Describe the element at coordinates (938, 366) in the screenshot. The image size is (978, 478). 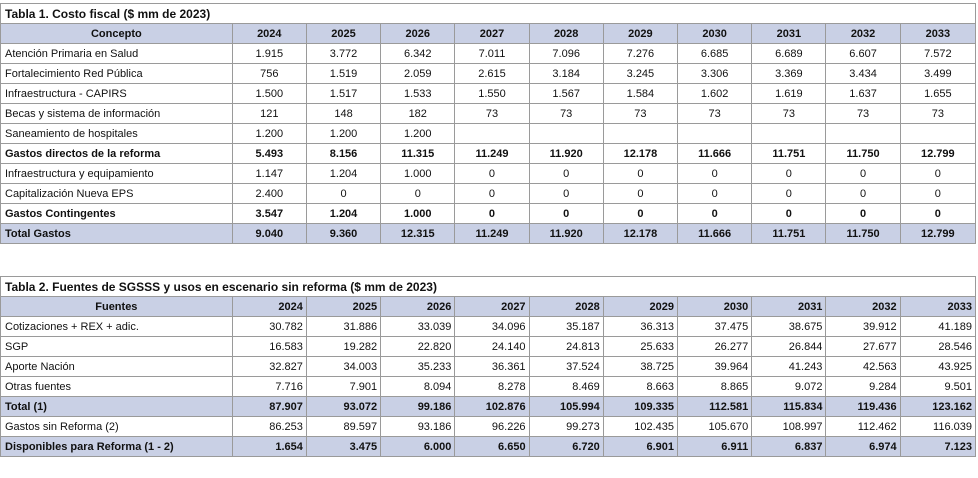
I see `value-cell: 43.925` at that location.